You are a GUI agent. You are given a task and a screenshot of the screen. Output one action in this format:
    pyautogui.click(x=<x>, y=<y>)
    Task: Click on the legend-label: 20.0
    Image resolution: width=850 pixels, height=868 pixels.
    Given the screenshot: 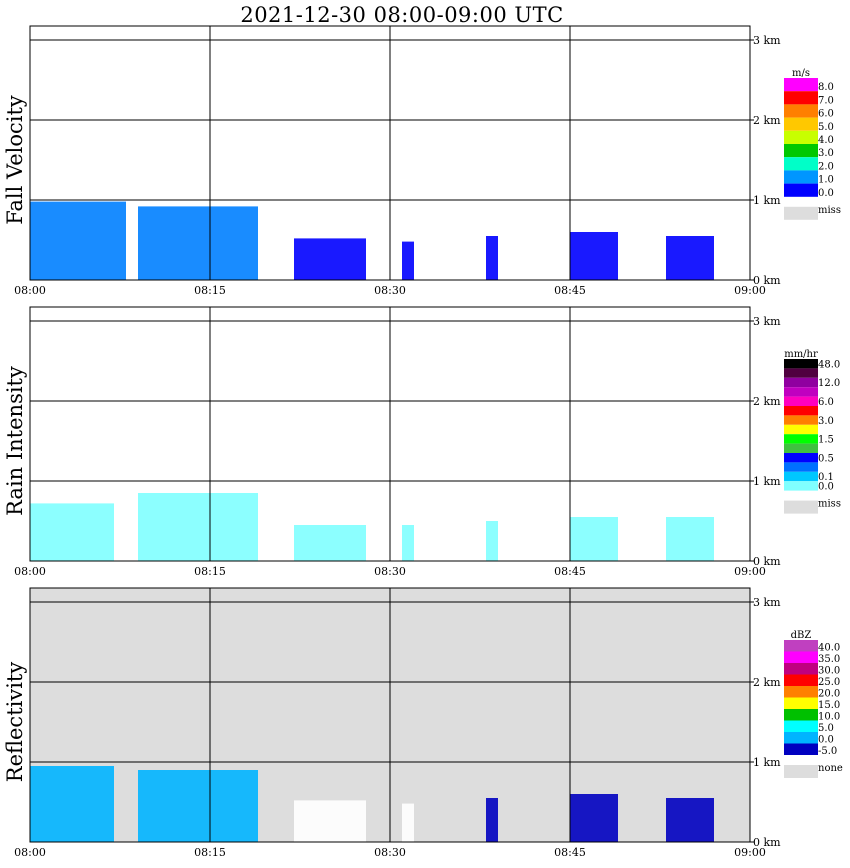 What is the action you would take?
    pyautogui.click(x=829, y=694)
    